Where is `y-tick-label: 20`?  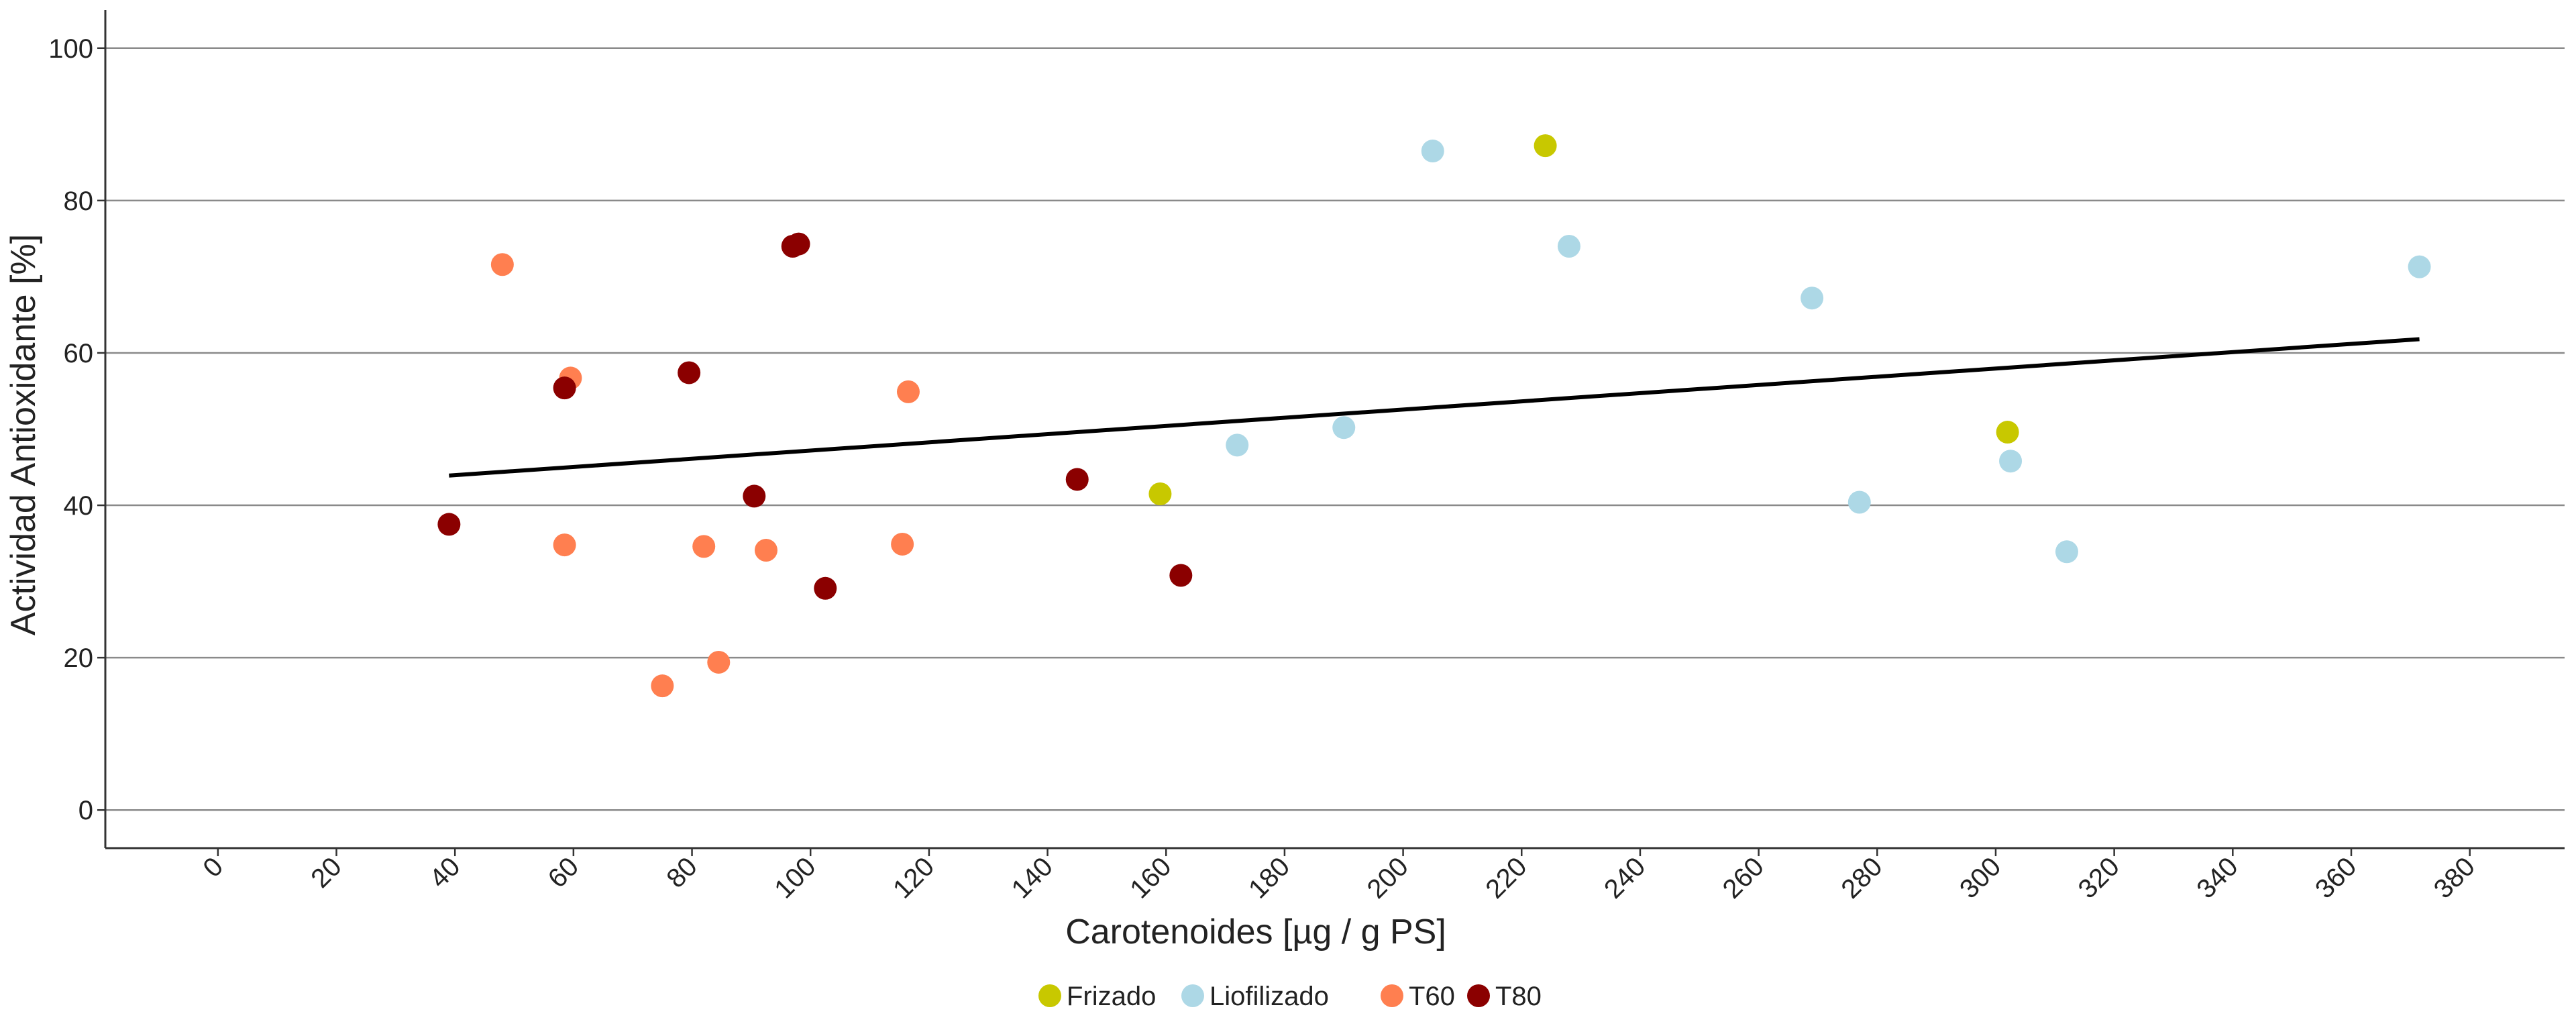 y-tick-label: 20 is located at coordinates (79, 658).